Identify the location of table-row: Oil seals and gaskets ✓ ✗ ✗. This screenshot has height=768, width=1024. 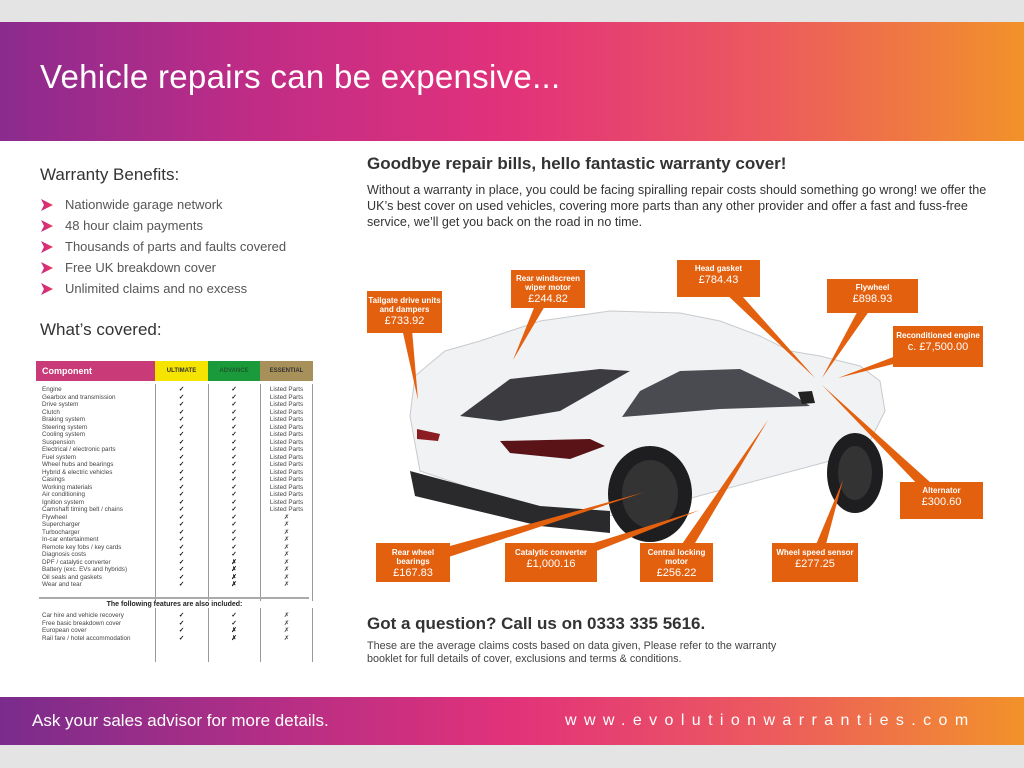
(174, 578).